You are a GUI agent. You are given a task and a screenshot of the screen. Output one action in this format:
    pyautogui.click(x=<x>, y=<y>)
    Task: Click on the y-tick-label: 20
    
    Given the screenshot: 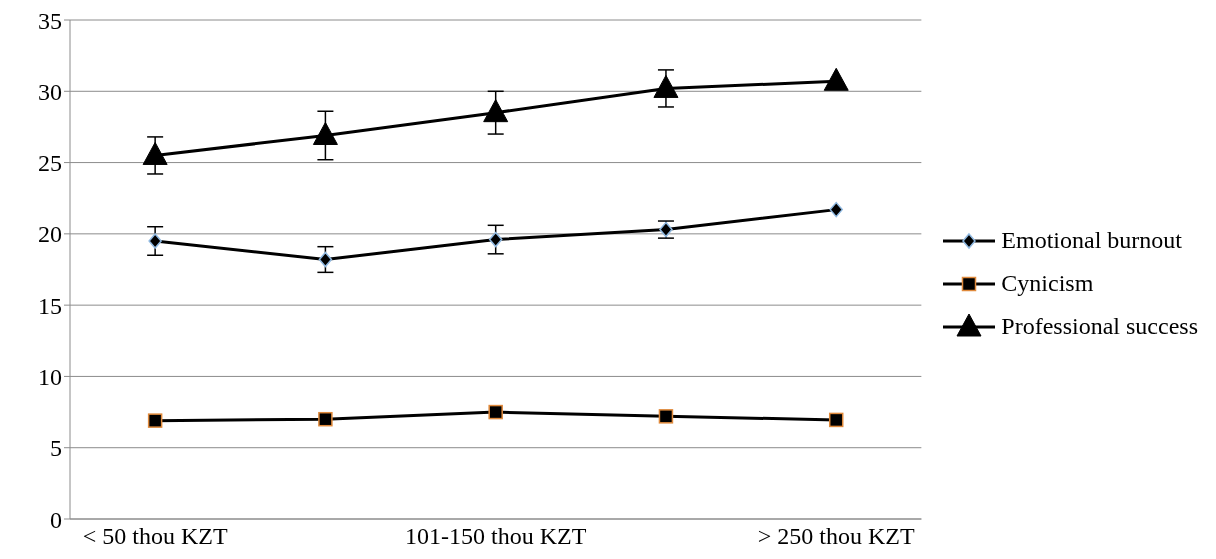 What is the action you would take?
    pyautogui.click(x=50, y=234)
    